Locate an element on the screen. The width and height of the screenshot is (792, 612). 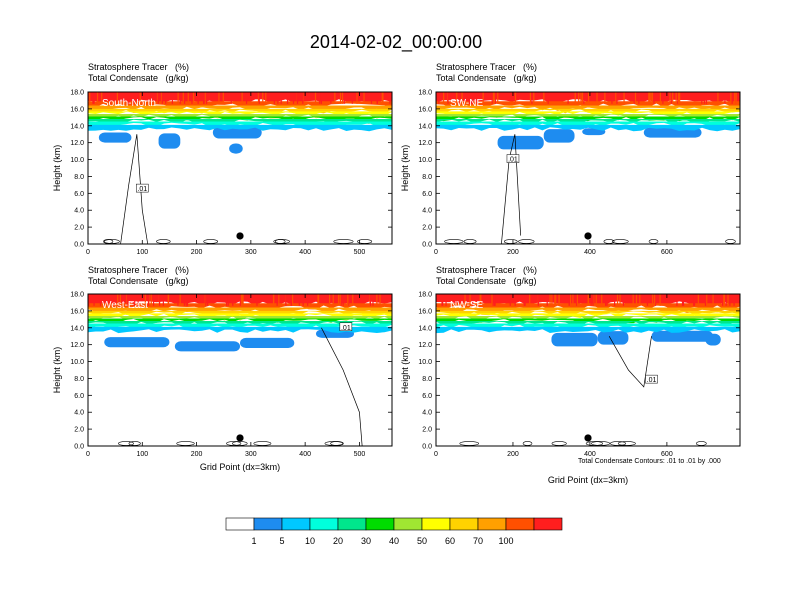
y-tick-label: 14.0 is located at coordinates (425, 126).